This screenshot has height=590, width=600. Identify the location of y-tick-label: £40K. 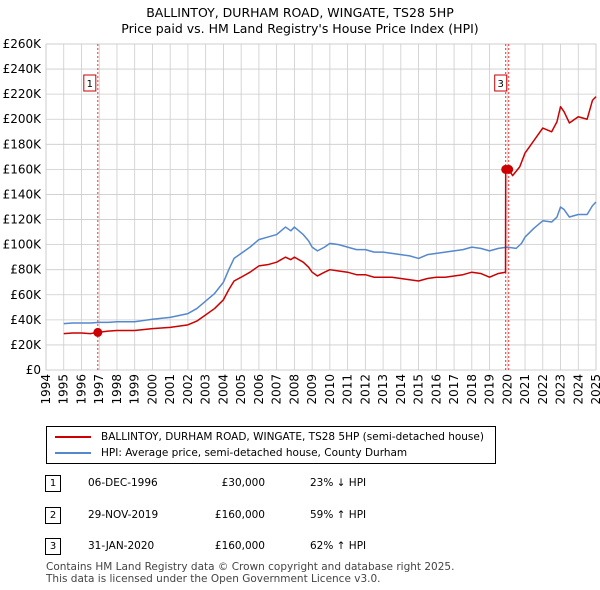
(26, 320).